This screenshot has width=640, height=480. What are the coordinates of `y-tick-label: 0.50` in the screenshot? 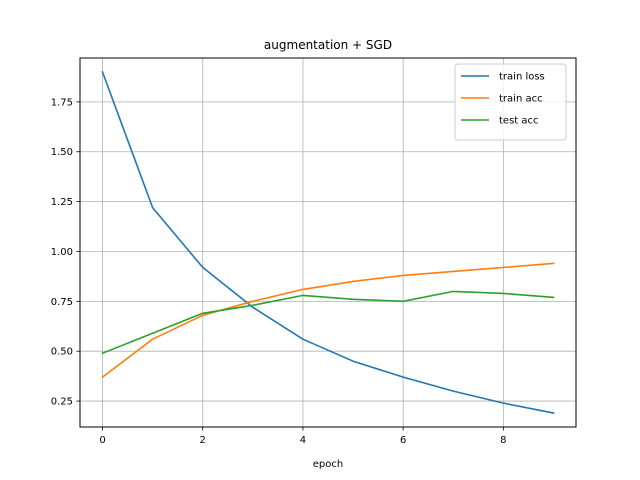 It's located at (62, 352).